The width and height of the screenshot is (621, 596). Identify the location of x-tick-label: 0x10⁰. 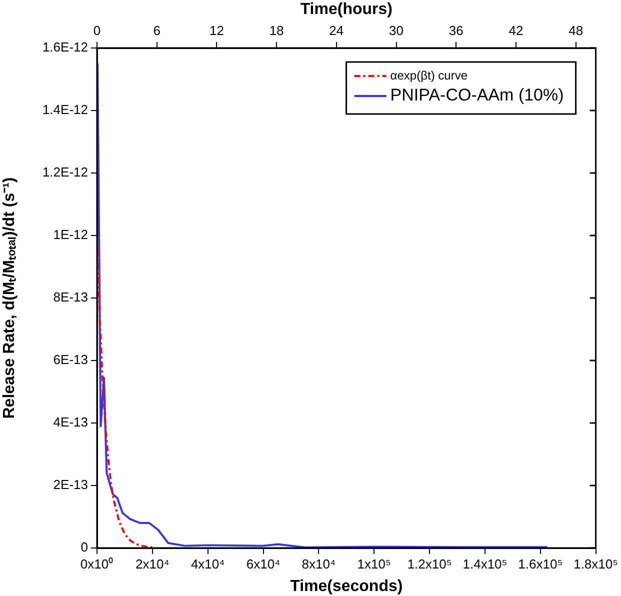
(97, 564).